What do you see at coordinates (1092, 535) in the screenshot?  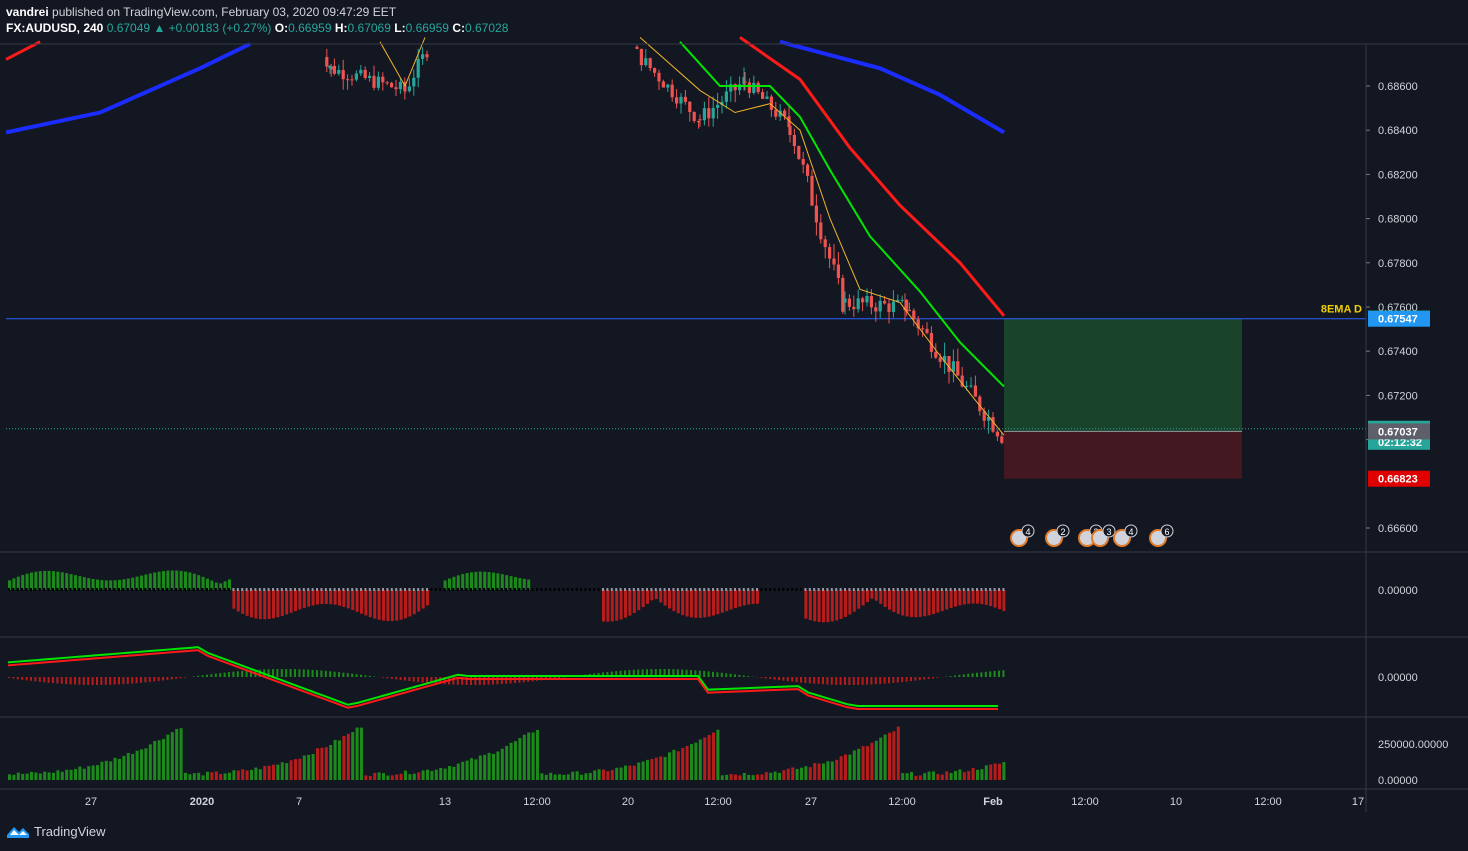 I see `economic-events: 423346` at bounding box center [1092, 535].